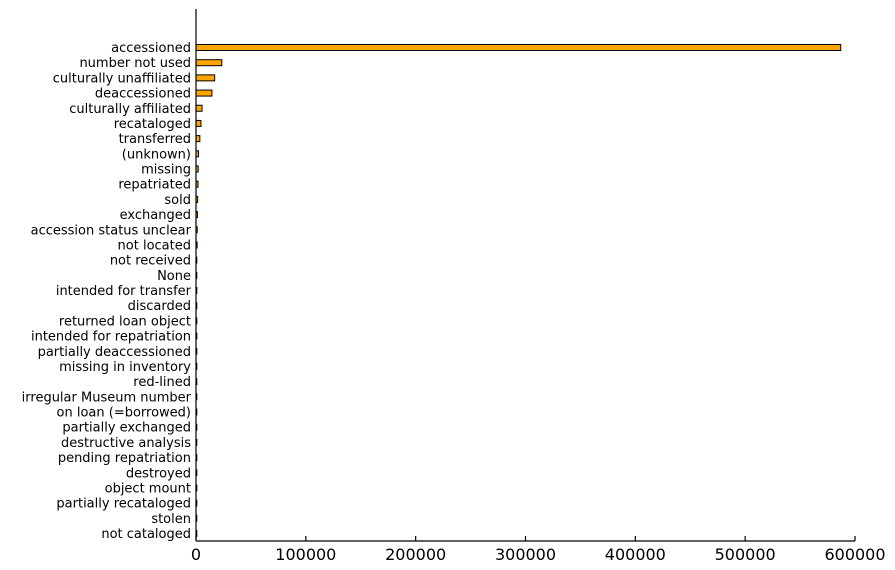 The width and height of the screenshot is (895, 570). Describe the element at coordinates (130, 109) in the screenshot. I see `category-label-4: culturally affiliated` at that location.